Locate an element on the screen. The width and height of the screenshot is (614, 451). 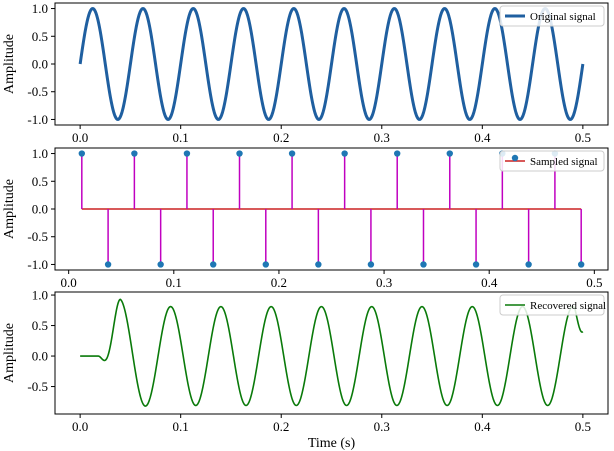
legend-label: Sampled signal is located at coordinates (564, 162).